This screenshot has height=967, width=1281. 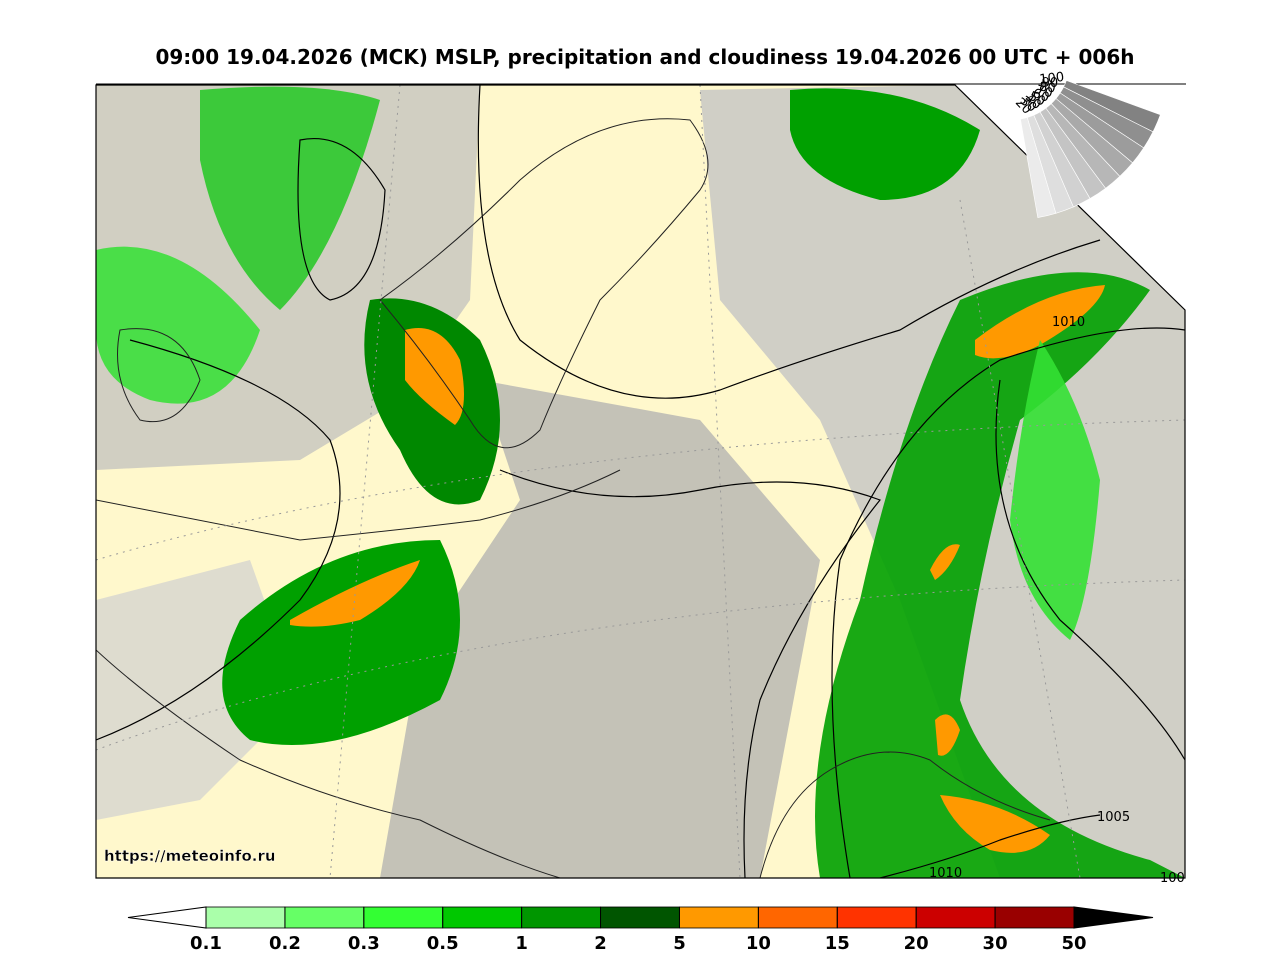 I want to click on colorbar-tick-label: 20, so click(x=916, y=943).